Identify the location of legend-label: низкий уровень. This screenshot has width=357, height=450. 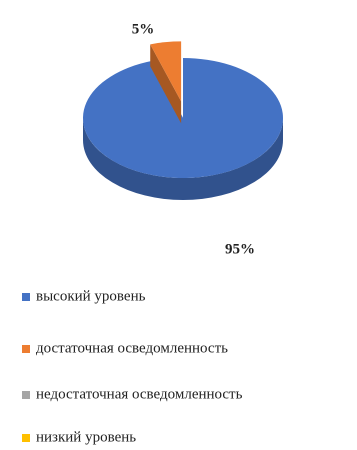
(86, 437).